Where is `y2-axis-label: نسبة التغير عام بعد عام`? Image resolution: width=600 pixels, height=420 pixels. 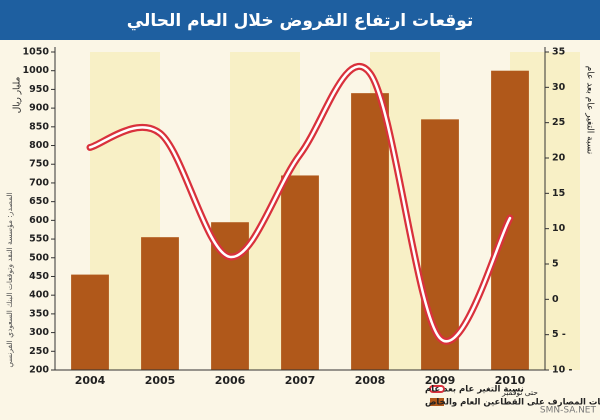 y2-axis-label: نسبة التغير عام بعد عام is located at coordinates (590, 110).